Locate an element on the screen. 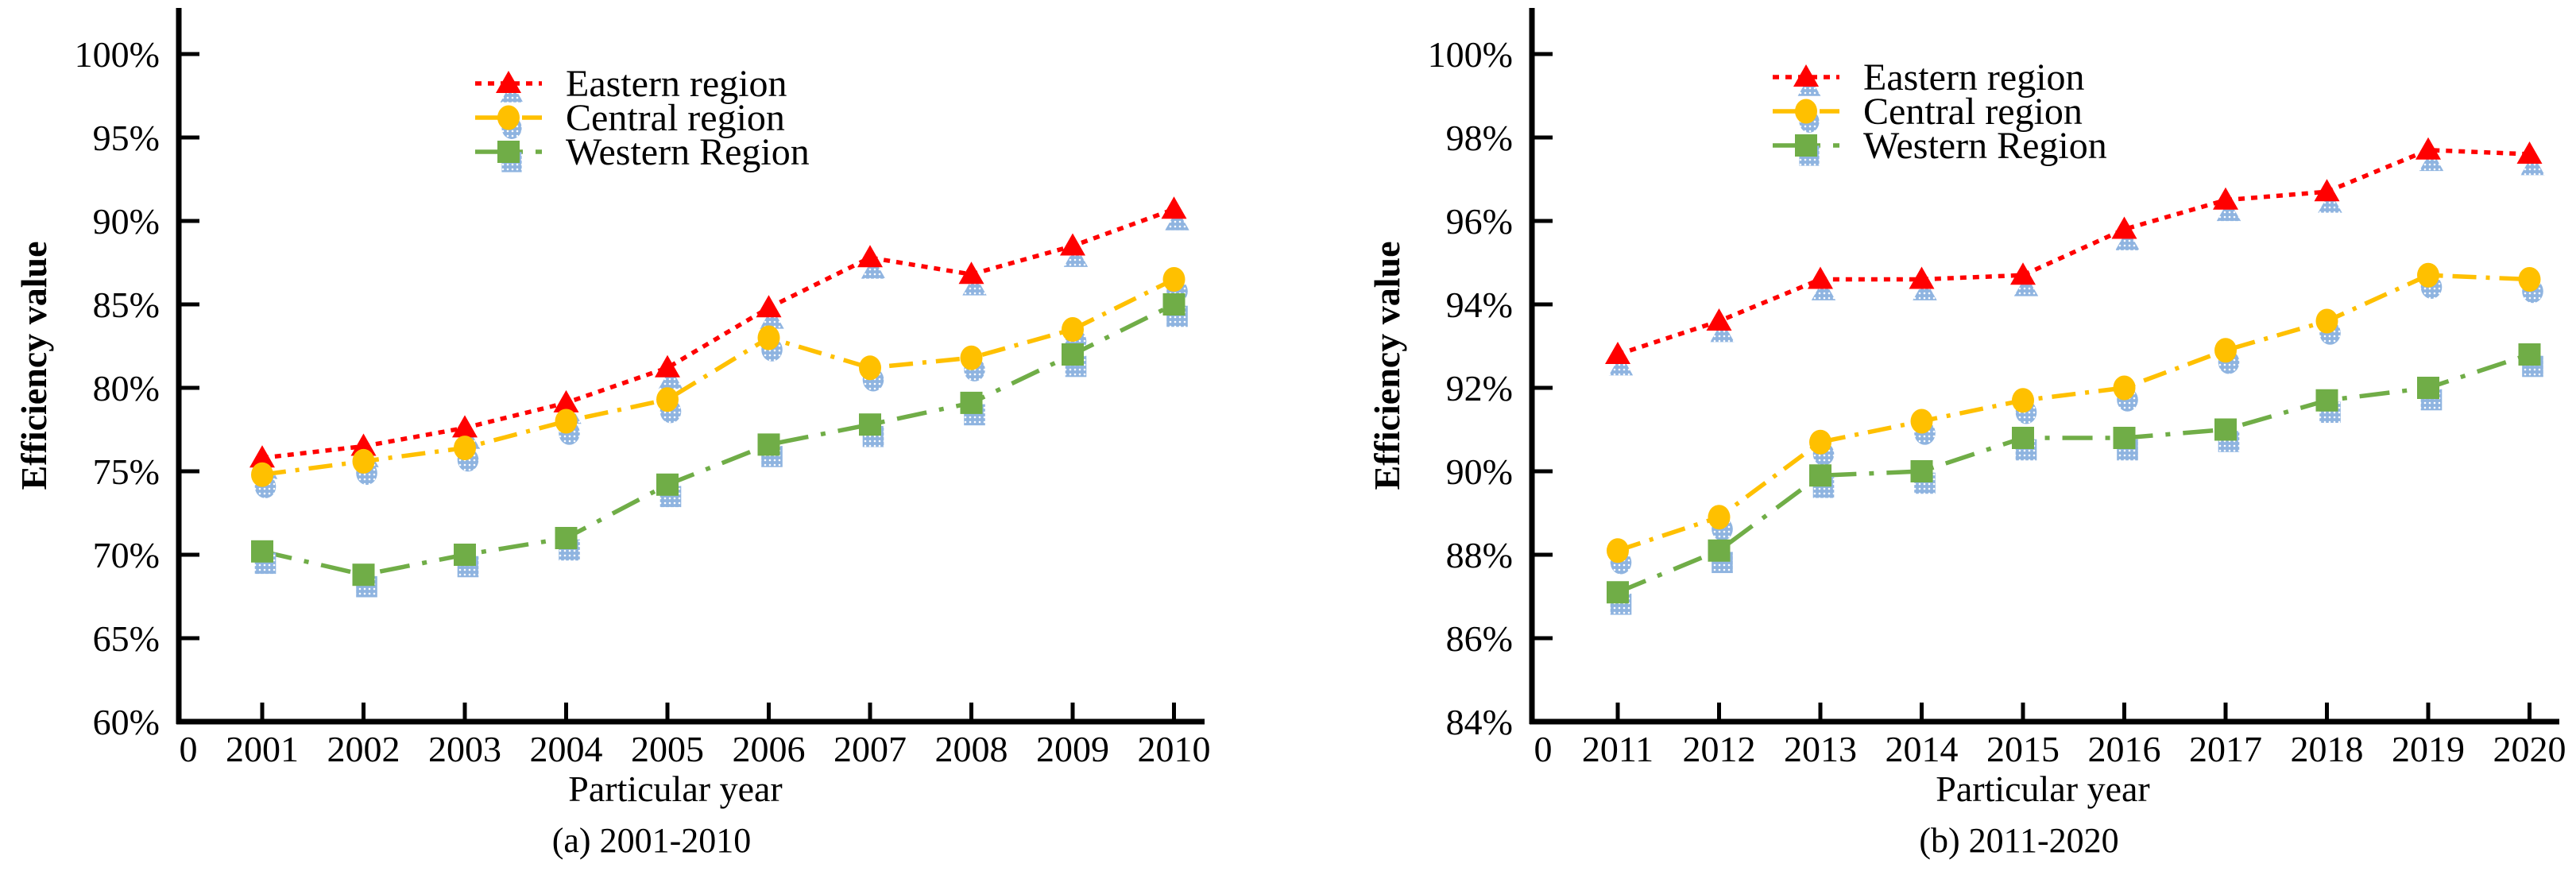  y-tick-label: 98% is located at coordinates (1479, 138).